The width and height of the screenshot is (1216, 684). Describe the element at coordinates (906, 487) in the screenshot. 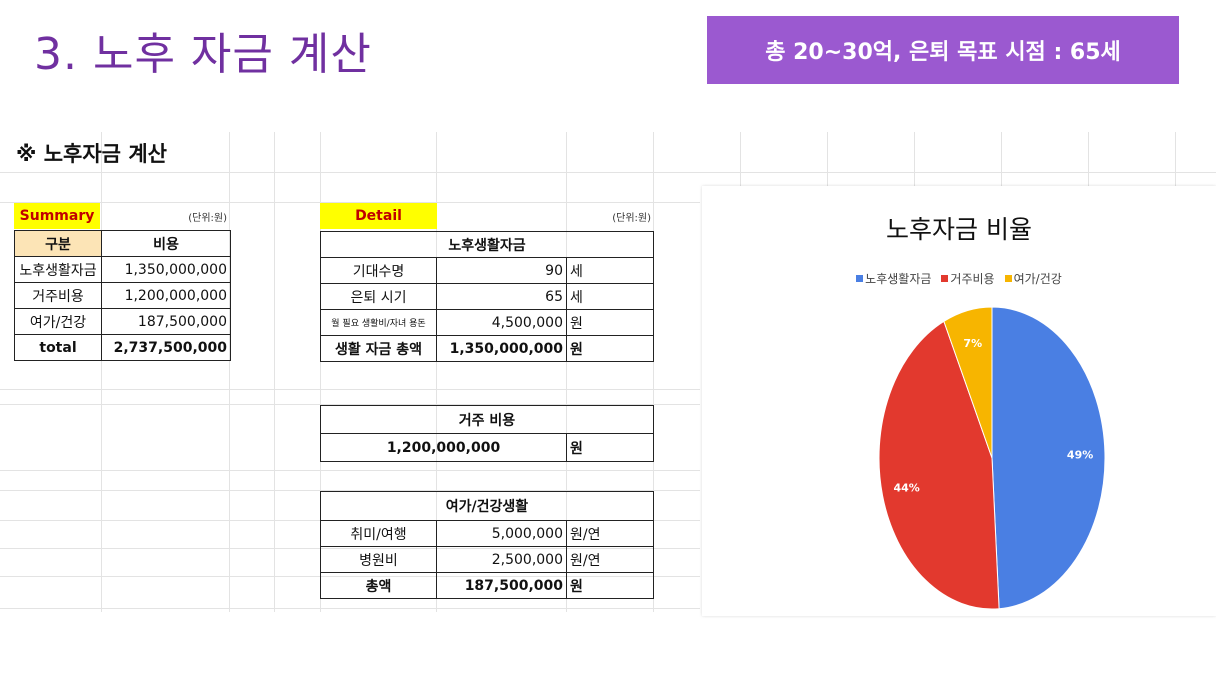

I see `pie-data-label: 44%` at that location.